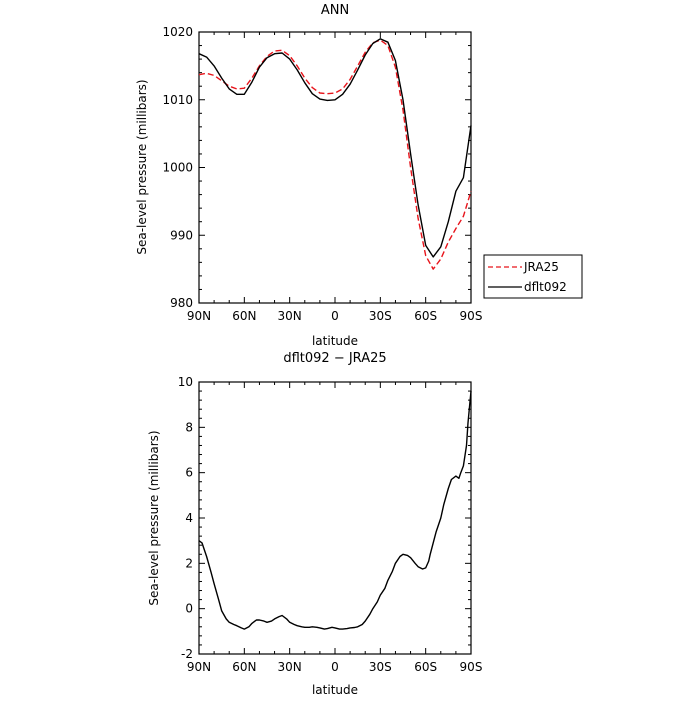 The image size is (700, 705). What do you see at coordinates (189, 609) in the screenshot?
I see `y-tick-label: 0` at bounding box center [189, 609].